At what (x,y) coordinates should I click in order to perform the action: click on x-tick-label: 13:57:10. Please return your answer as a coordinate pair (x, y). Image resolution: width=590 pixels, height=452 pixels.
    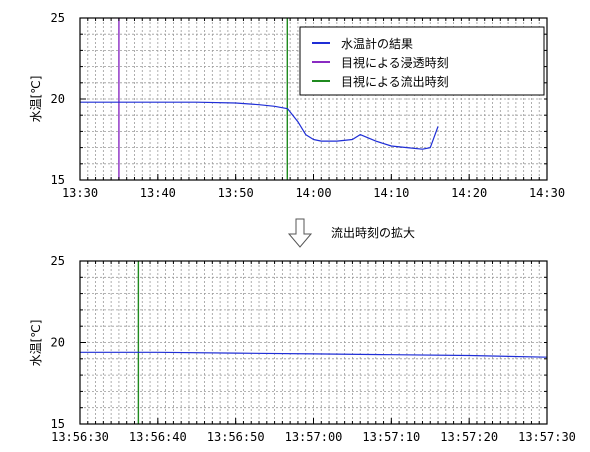
    Looking at the image, I should click on (391, 437).